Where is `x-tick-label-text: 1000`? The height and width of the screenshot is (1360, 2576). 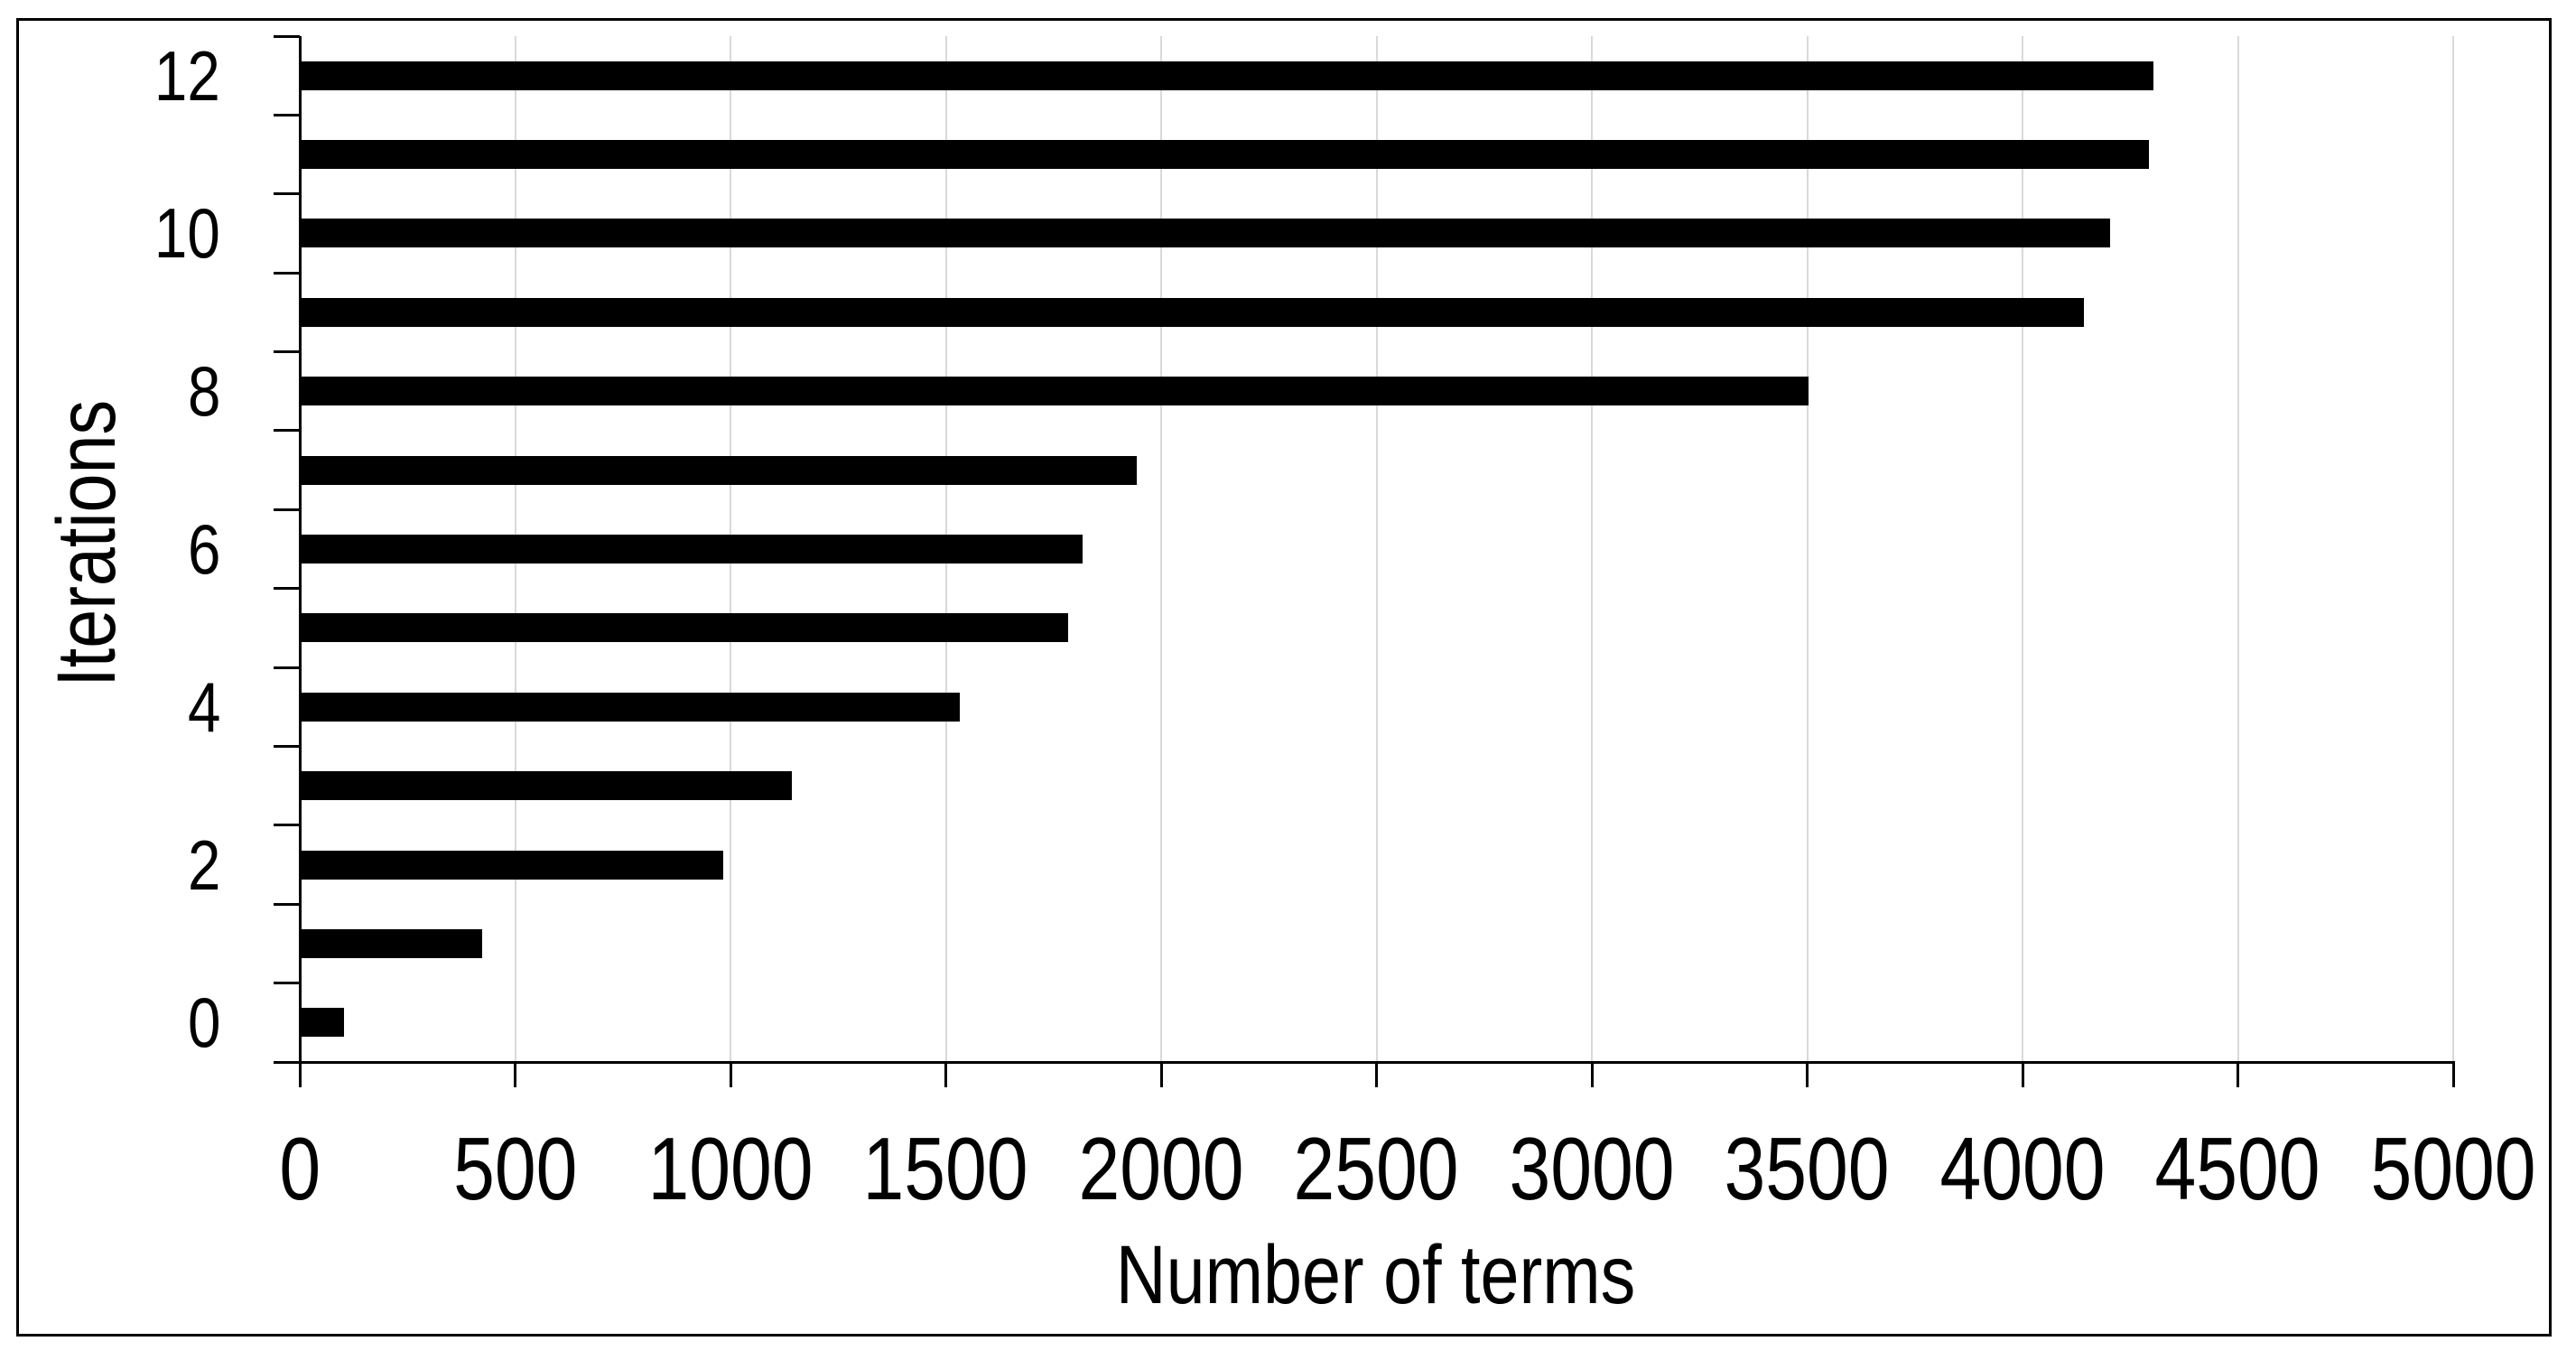
x-tick-label-text: 1000 is located at coordinates (730, 1168).